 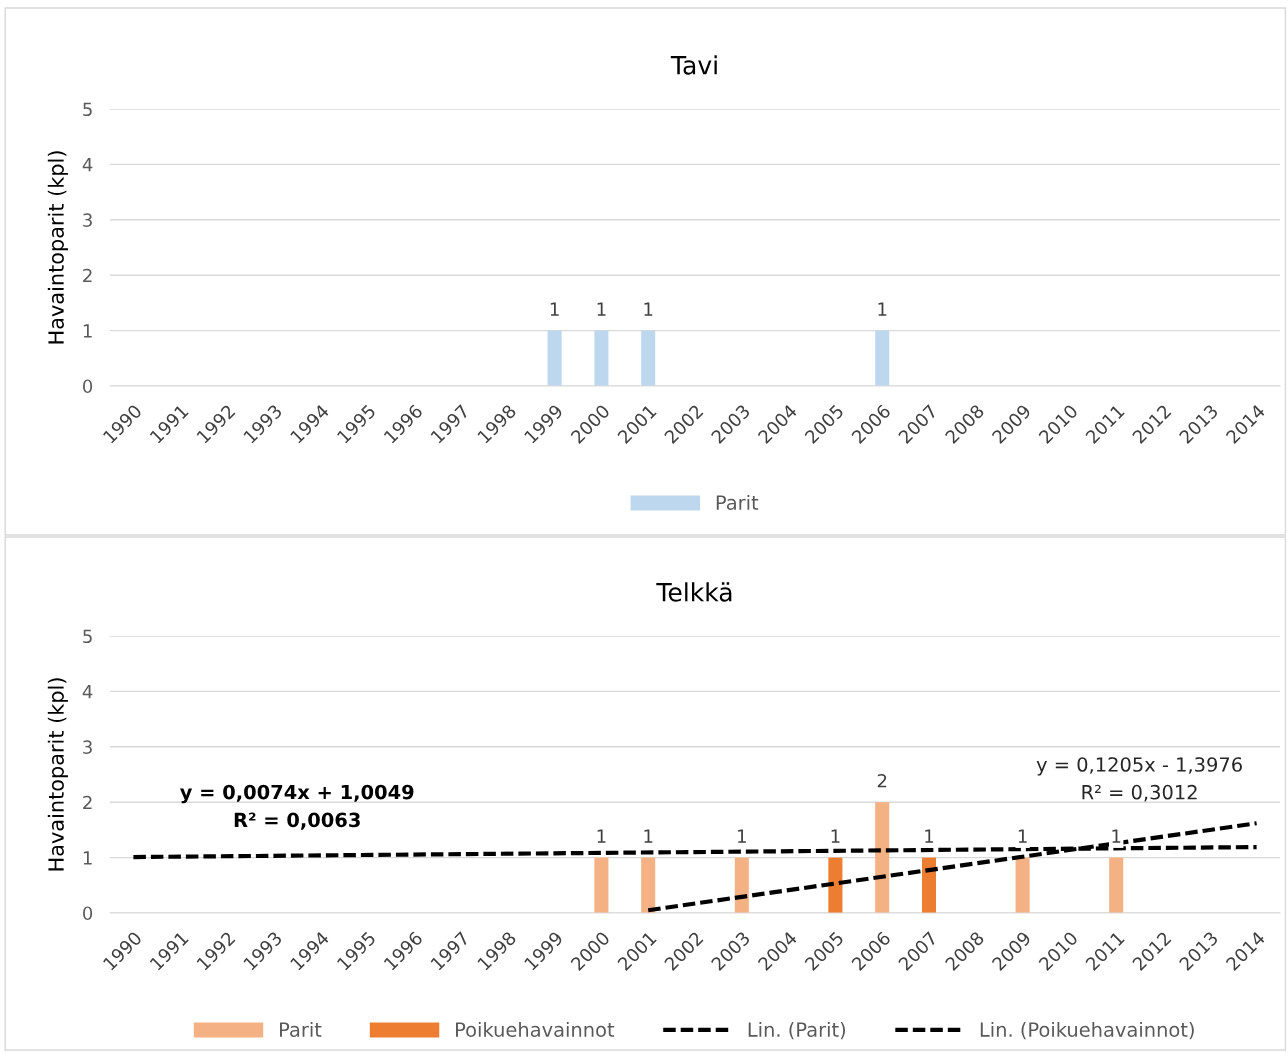 I want to click on chart-title: Telkkä, so click(x=694, y=592).